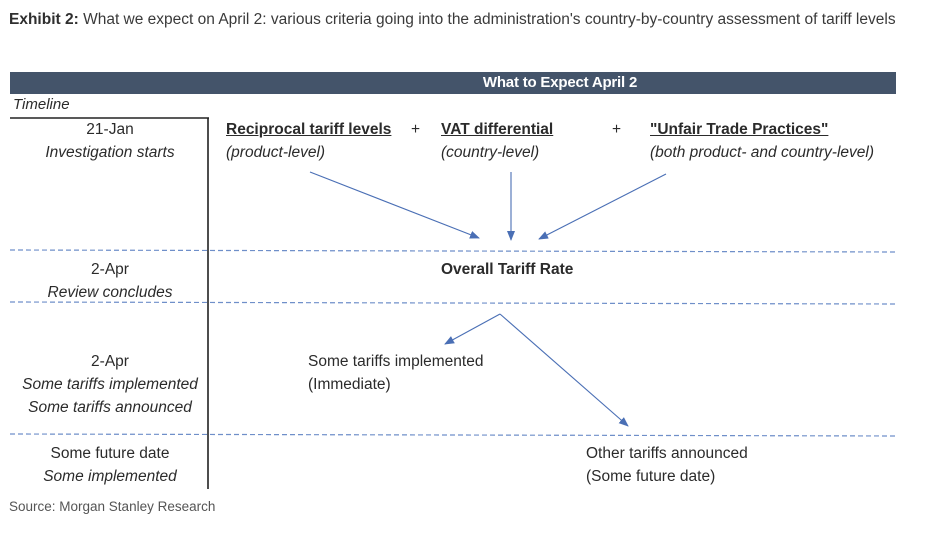 The height and width of the screenshot is (544, 929). I want to click on banner-label: What to Expect April 2, so click(560, 82).